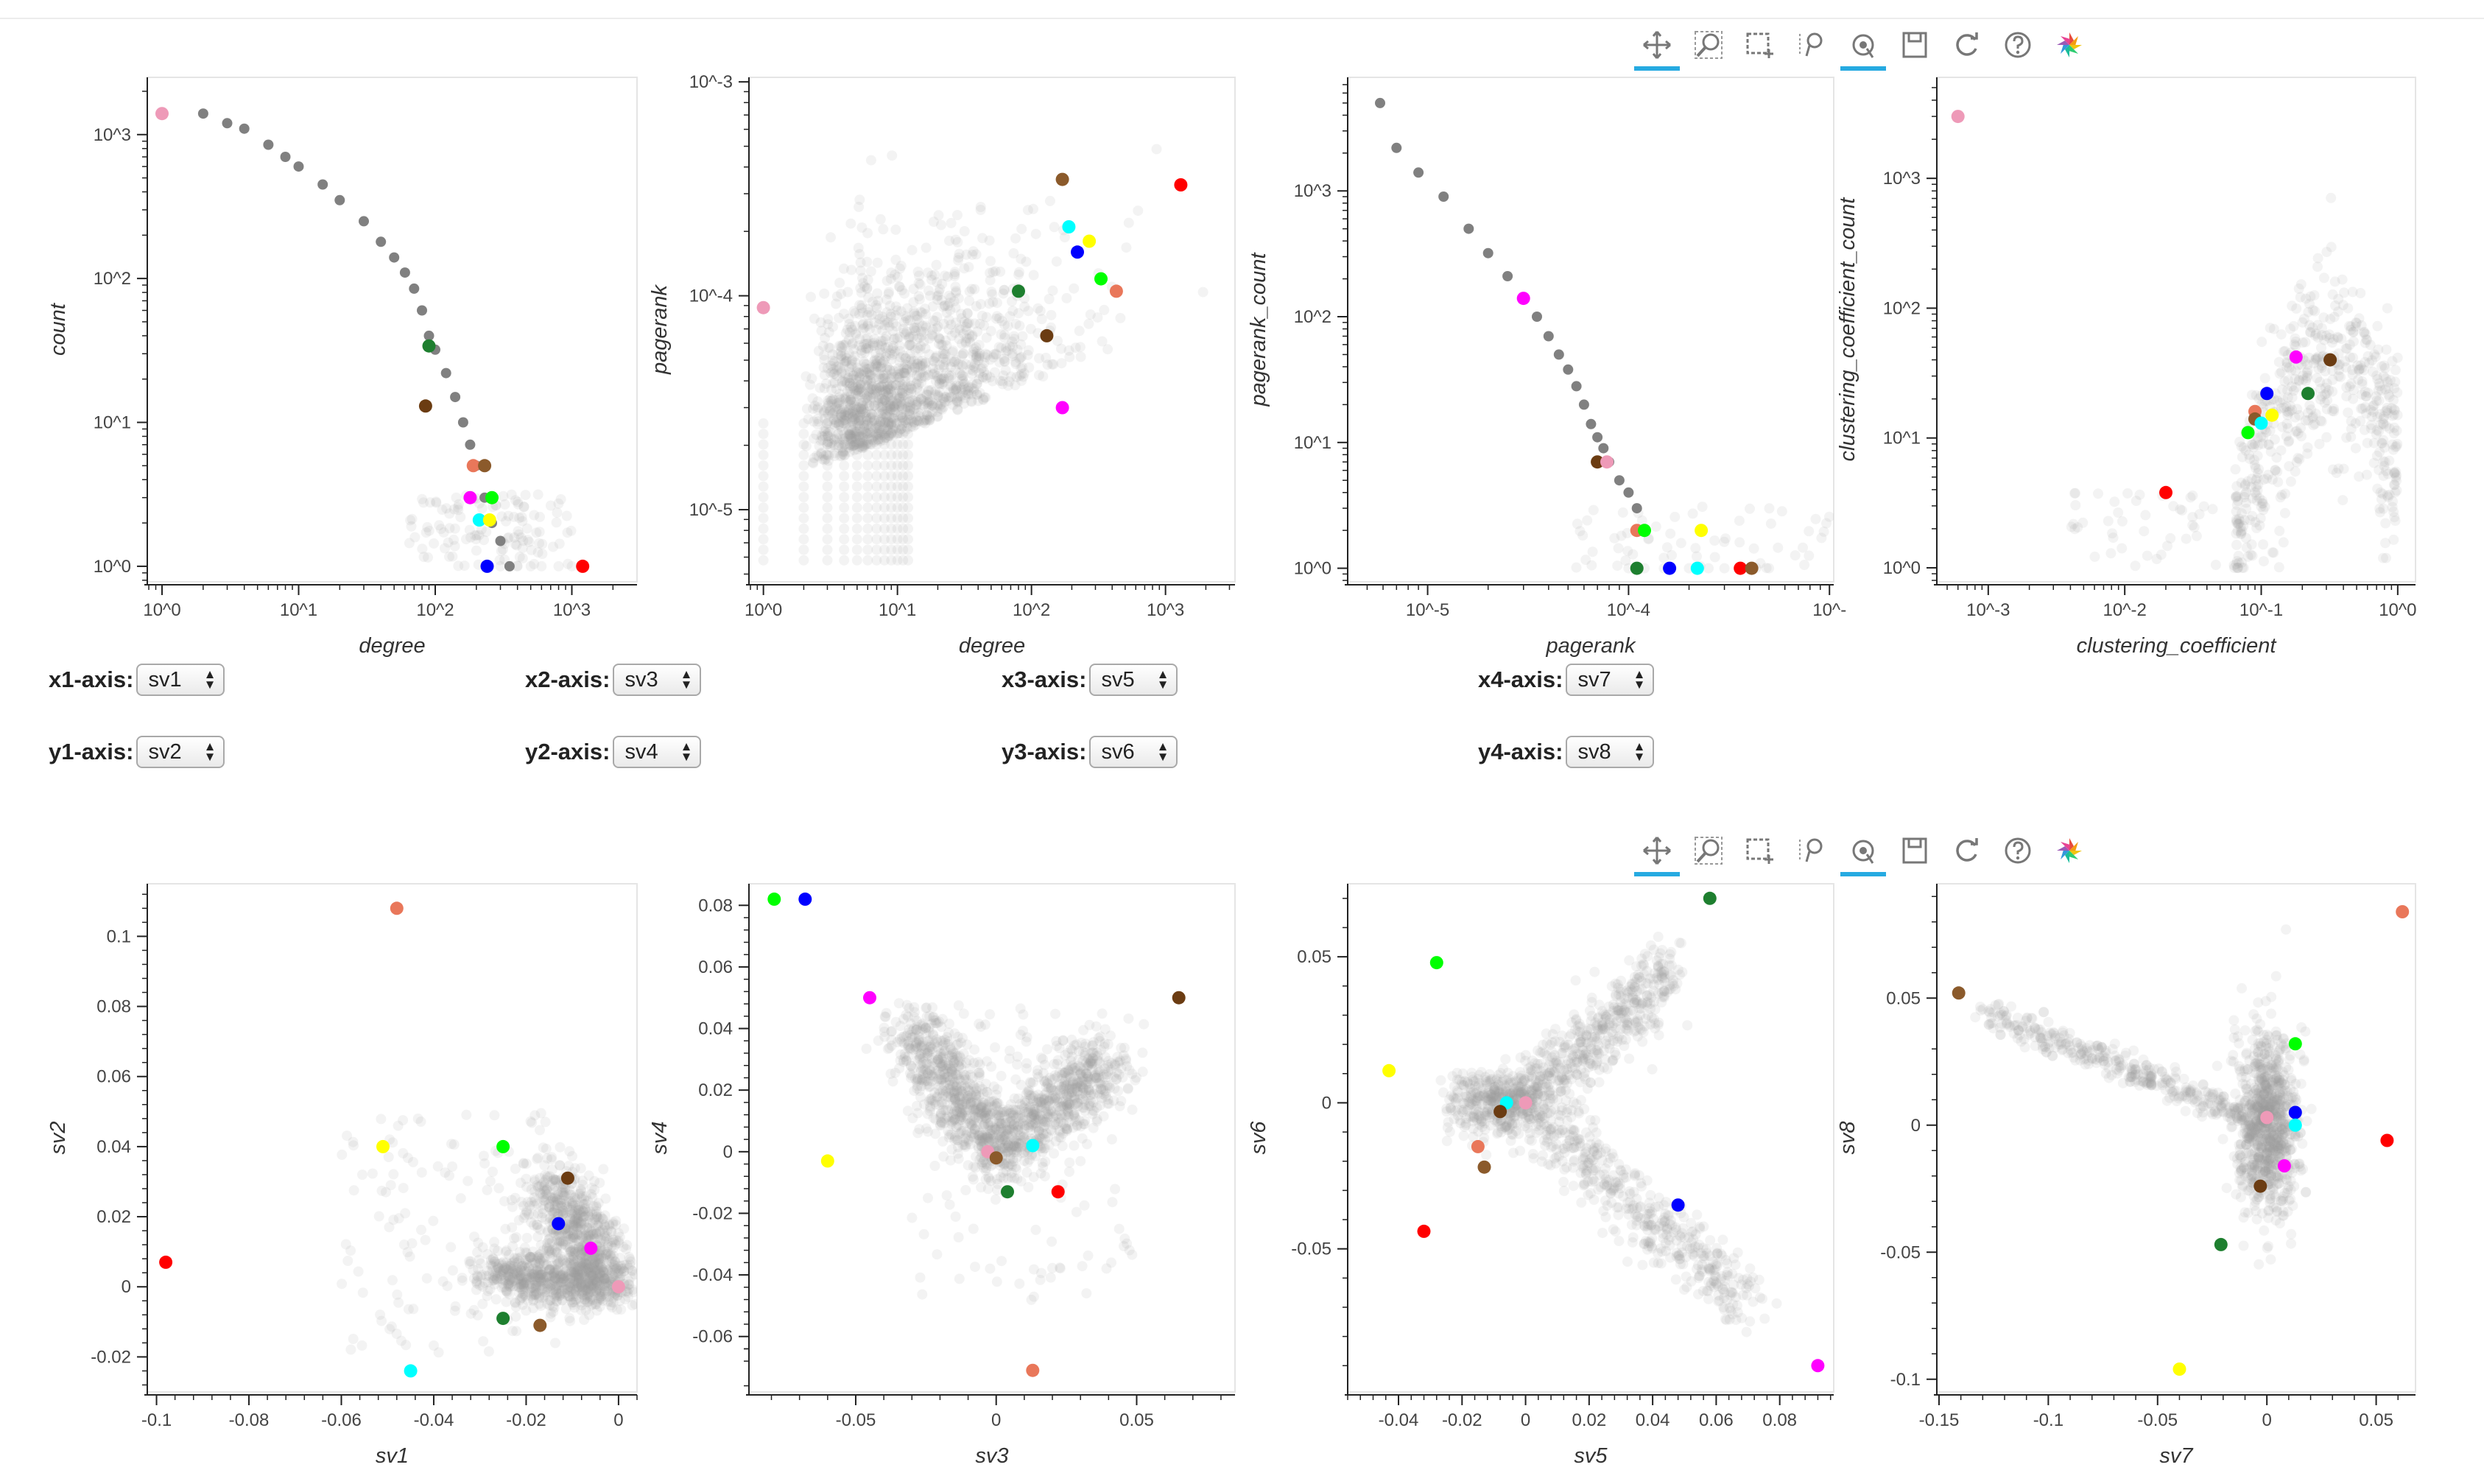 The image size is (2484, 1484). What do you see at coordinates (1610, 680) in the screenshot?
I see `x4-axis-select: sv7 ▲ ▼` at bounding box center [1610, 680].